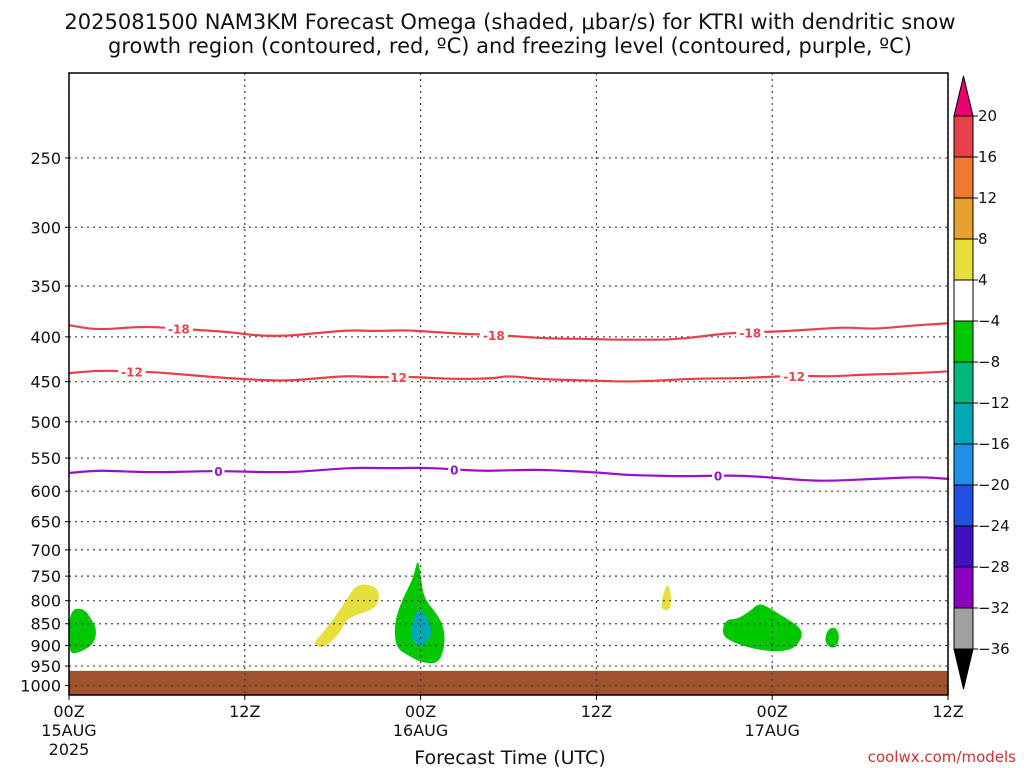  Describe the element at coordinates (994, 526) in the screenshot. I see `colorbar-label: −24` at that location.